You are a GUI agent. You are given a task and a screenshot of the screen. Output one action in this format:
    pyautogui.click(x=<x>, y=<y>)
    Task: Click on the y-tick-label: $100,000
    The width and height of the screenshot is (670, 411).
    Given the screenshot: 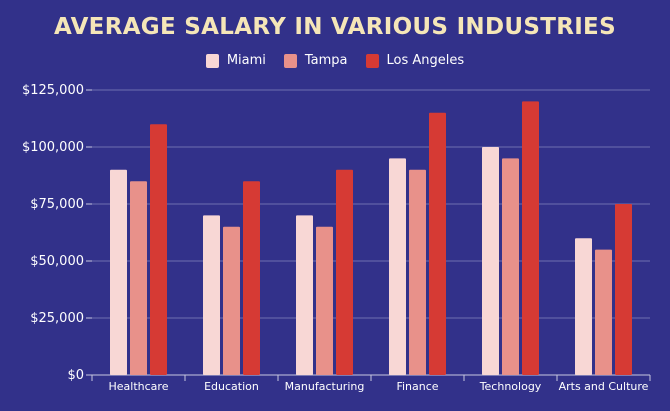 What is the action you would take?
    pyautogui.click(x=53, y=147)
    